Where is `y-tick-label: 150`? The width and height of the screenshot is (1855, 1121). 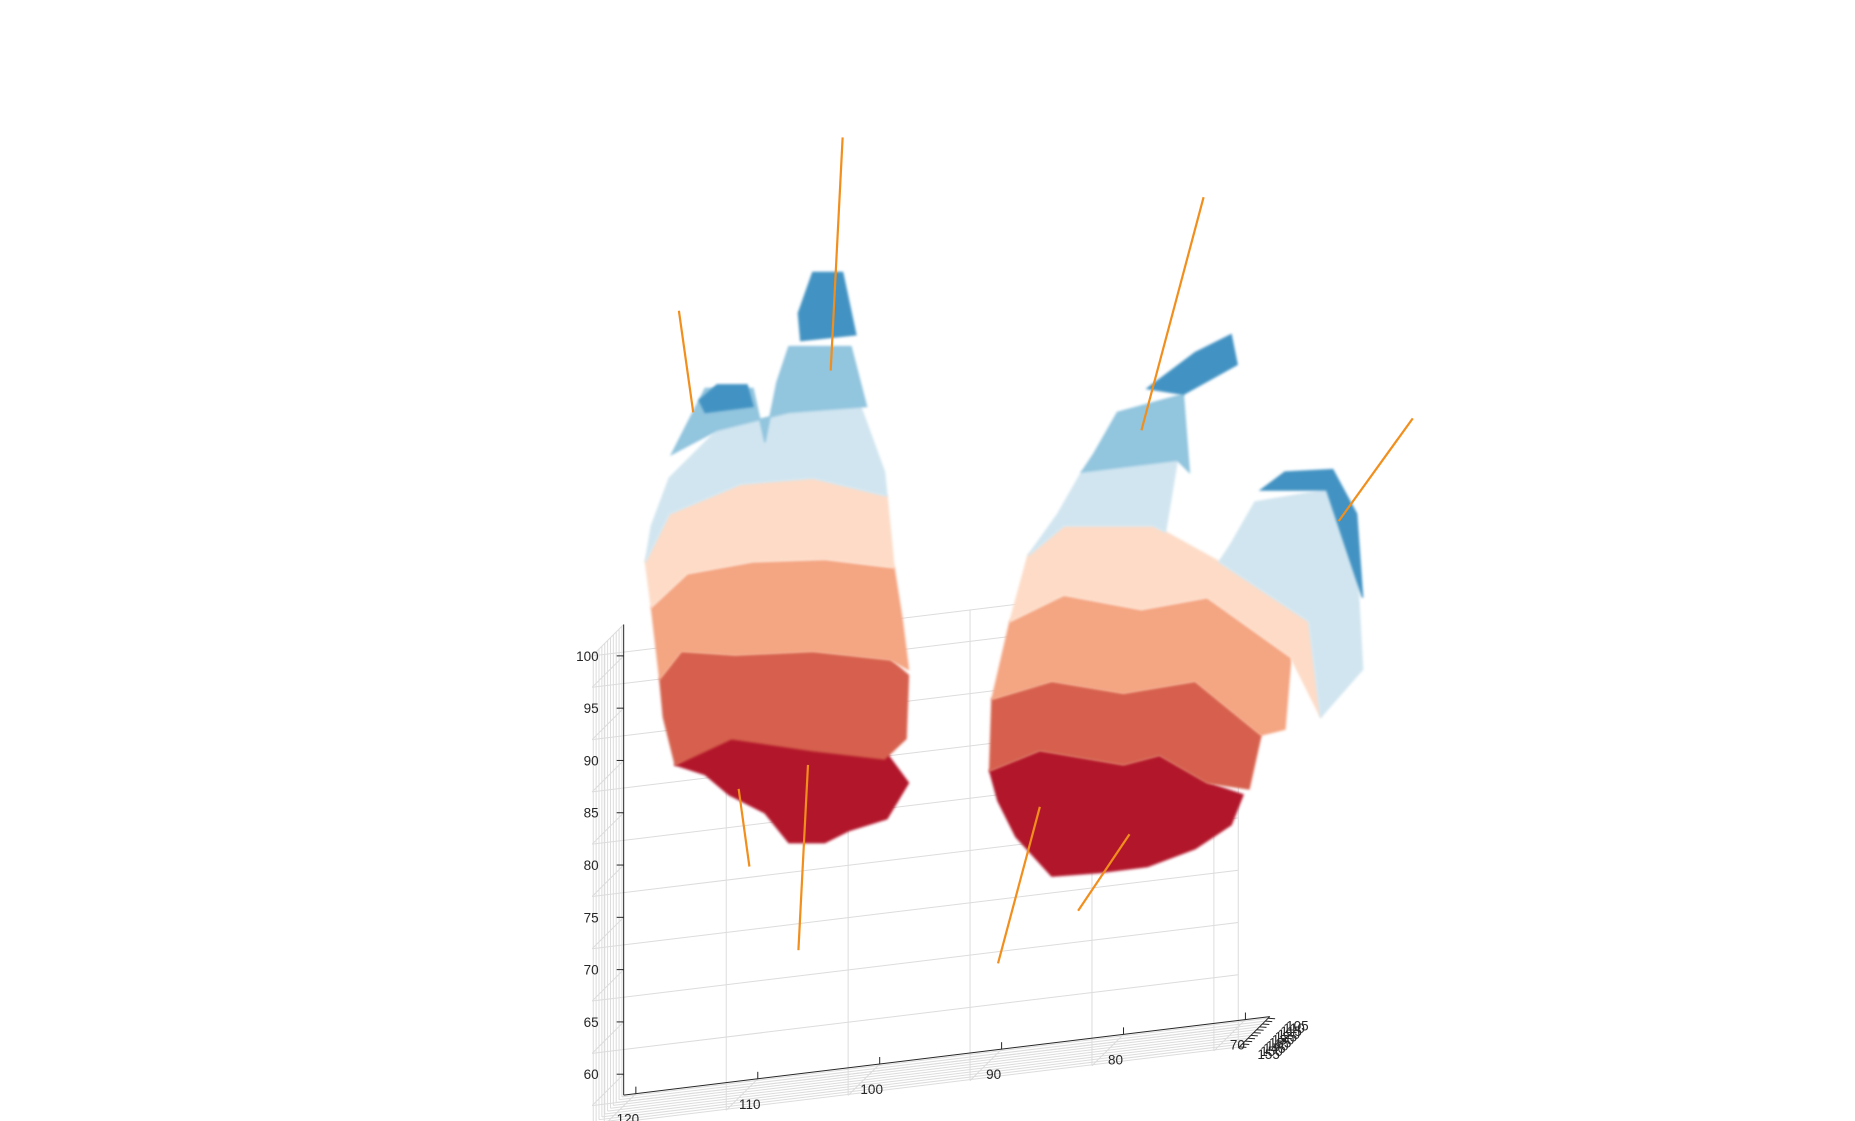
y-tick-label: 150 is located at coordinates (1271, 1051).